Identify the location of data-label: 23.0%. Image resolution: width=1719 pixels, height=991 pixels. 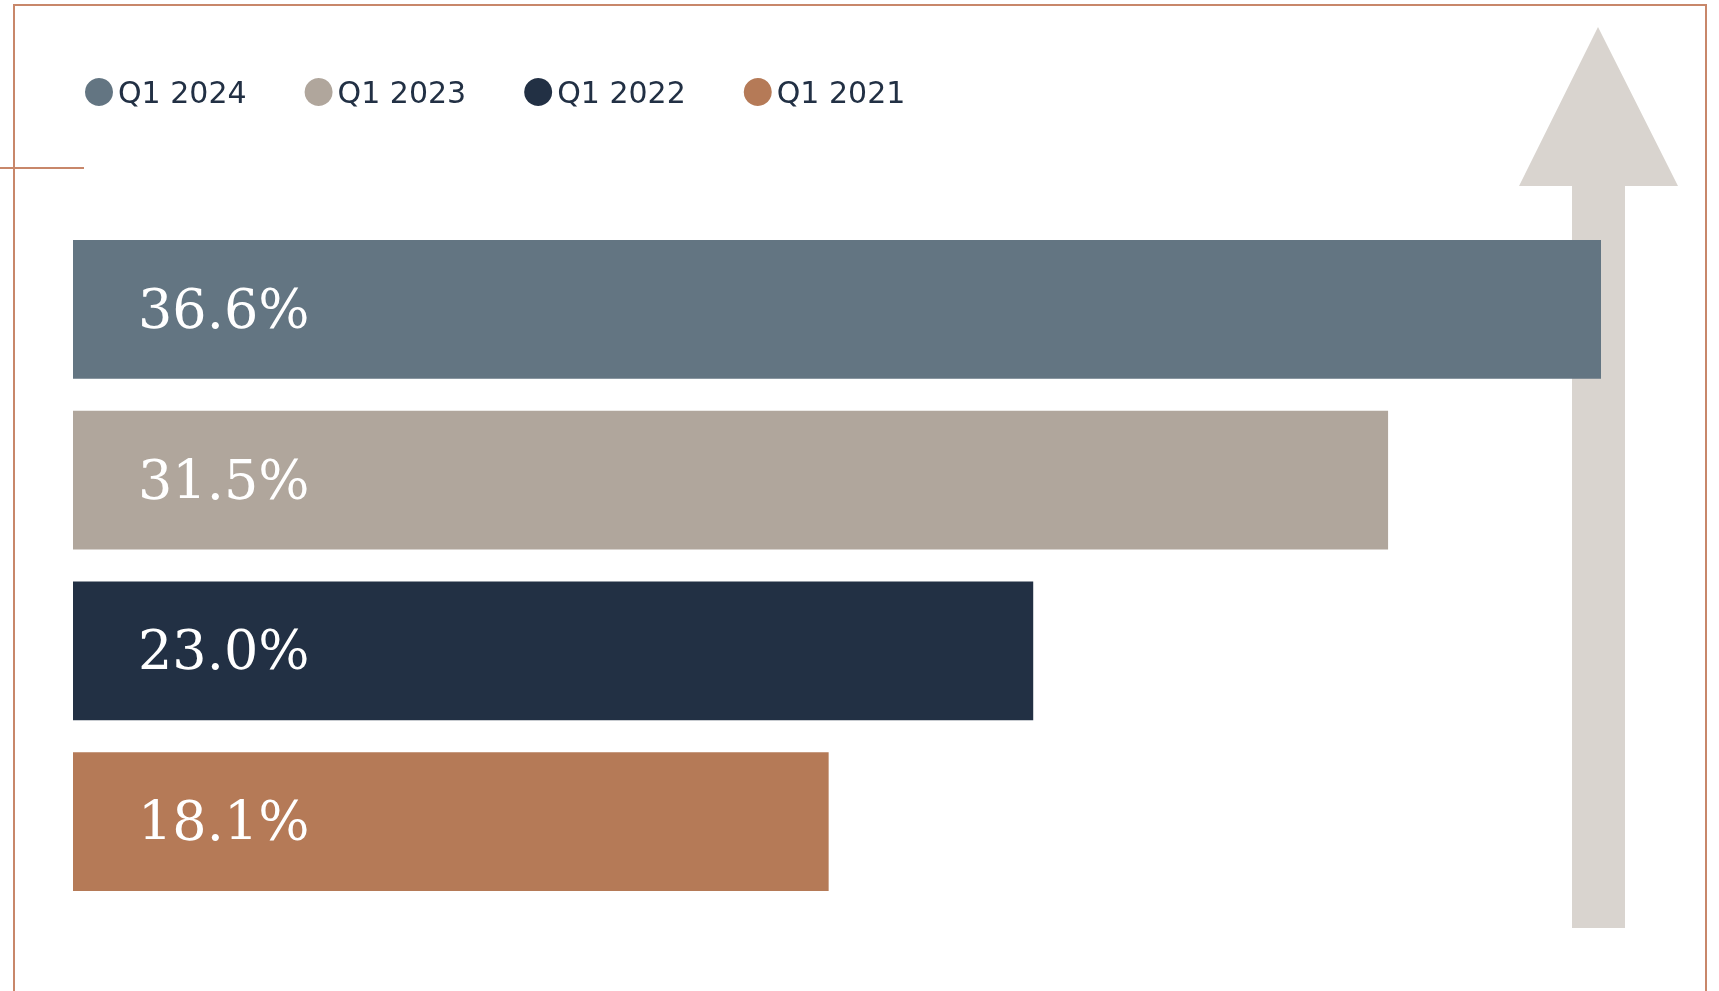
(224, 651).